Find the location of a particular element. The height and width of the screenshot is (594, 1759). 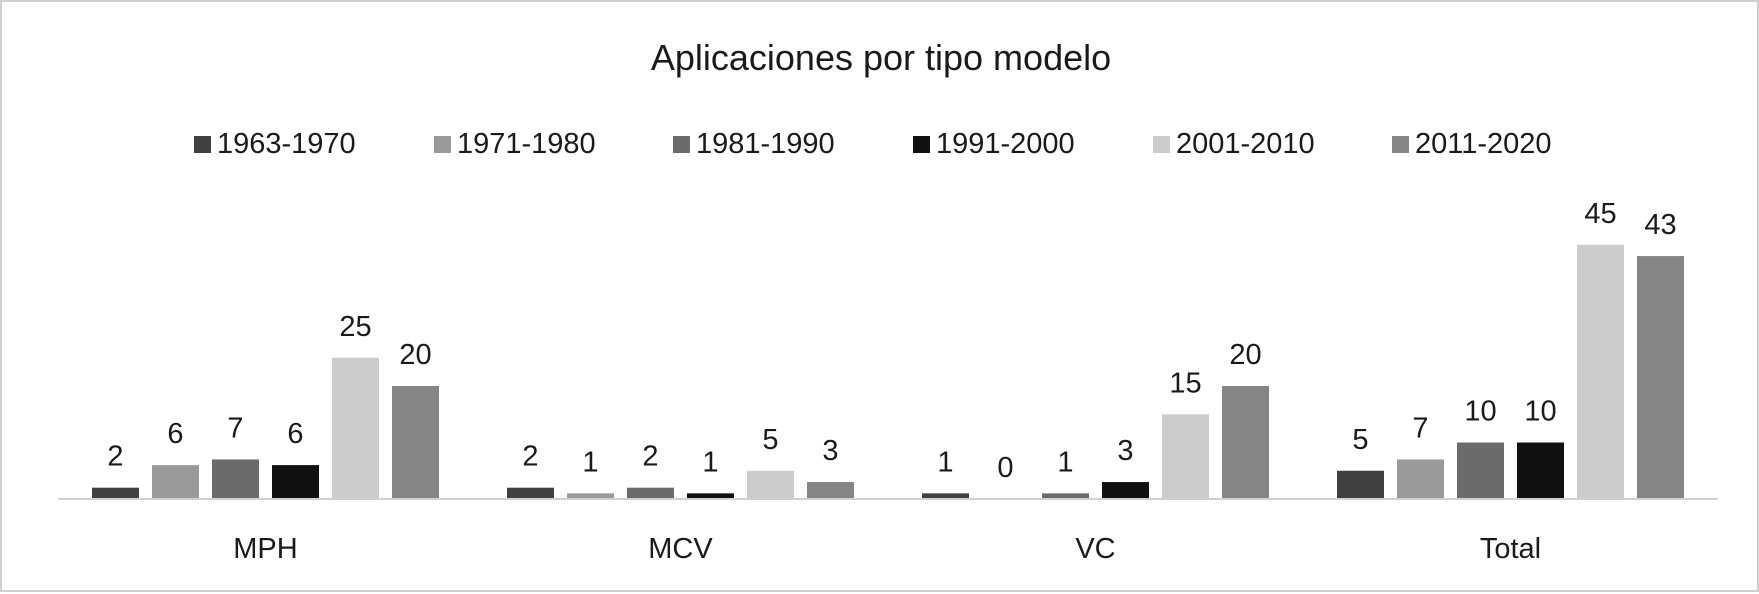

bar-MPH-1981-1990 is located at coordinates (235, 479).